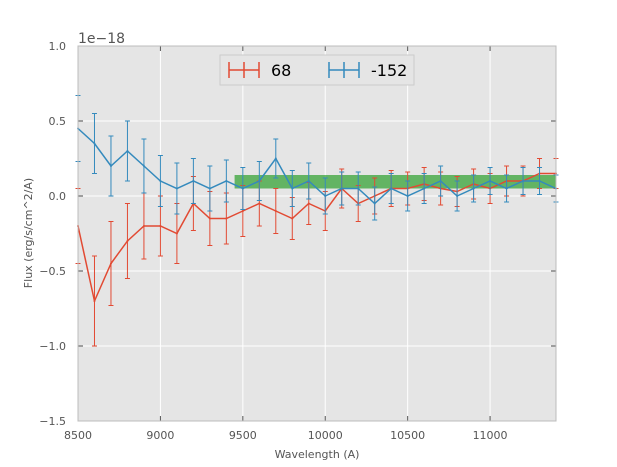 This screenshot has width=617, height=467. What do you see at coordinates (317, 70) in the screenshot?
I see `legend: 68 -152` at bounding box center [317, 70].